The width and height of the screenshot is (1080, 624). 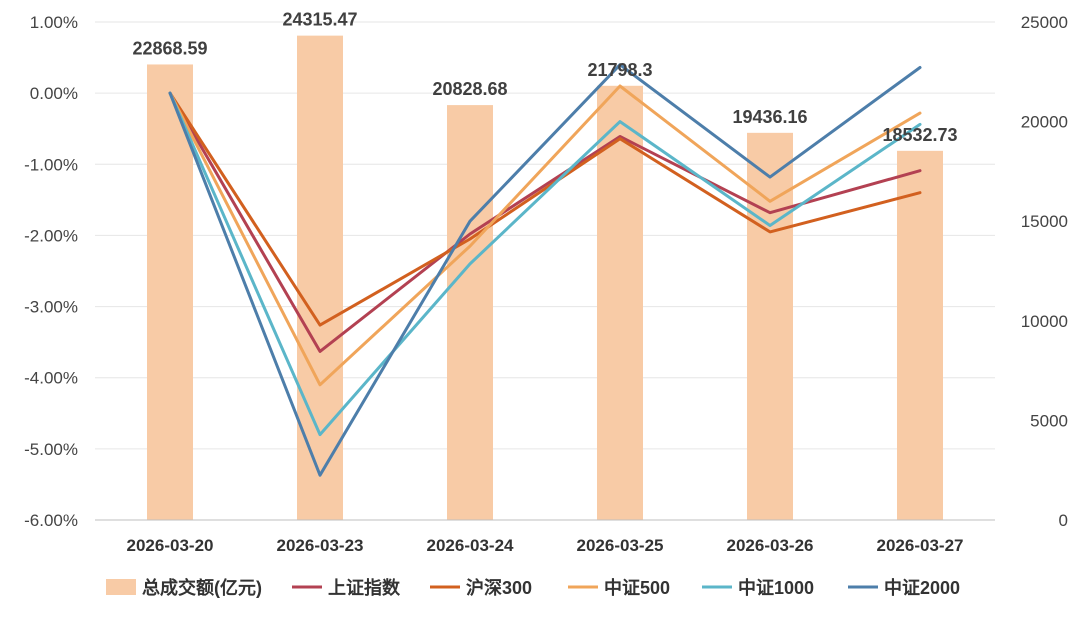 I want to click on y-left-tick-label: -1.00%, so click(x=51, y=164).